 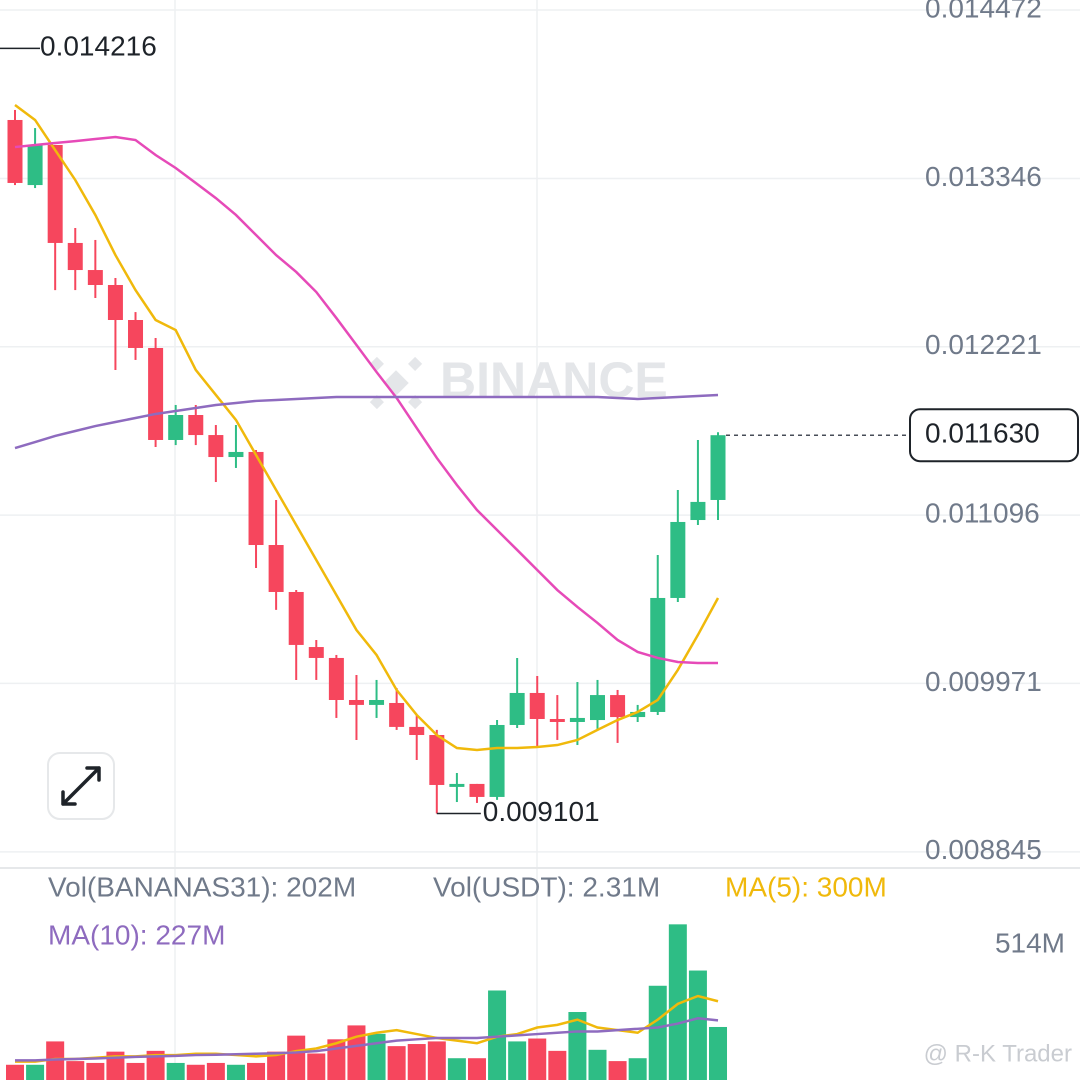 What do you see at coordinates (396, 383) in the screenshot?
I see `watermark-logo` at bounding box center [396, 383].